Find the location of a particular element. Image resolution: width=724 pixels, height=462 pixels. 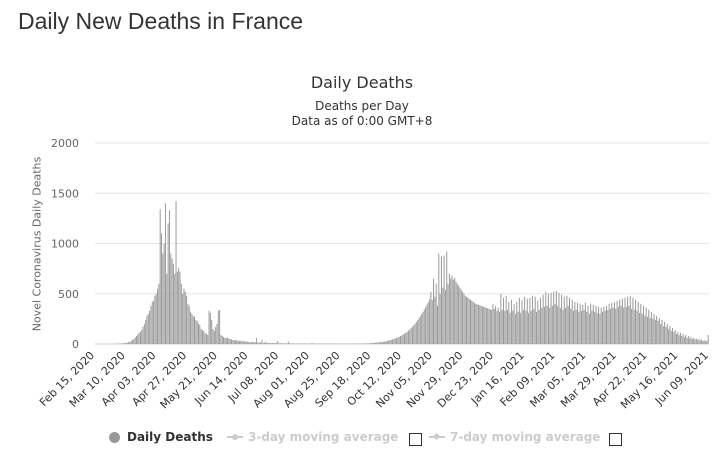

y-tick-label: 0 is located at coordinates (75, 344).